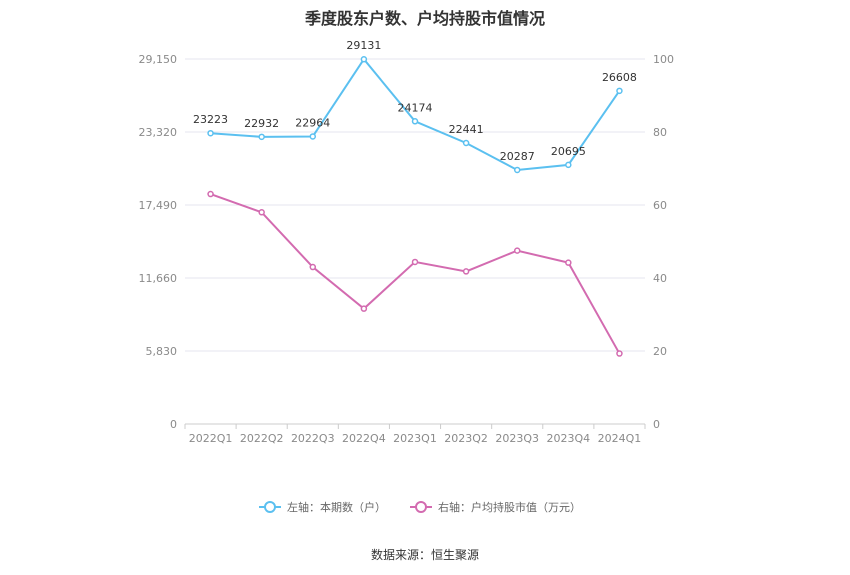  Describe the element at coordinates (158, 132) in the screenshot. I see `left-axis-tick-label: 23,320` at that location.